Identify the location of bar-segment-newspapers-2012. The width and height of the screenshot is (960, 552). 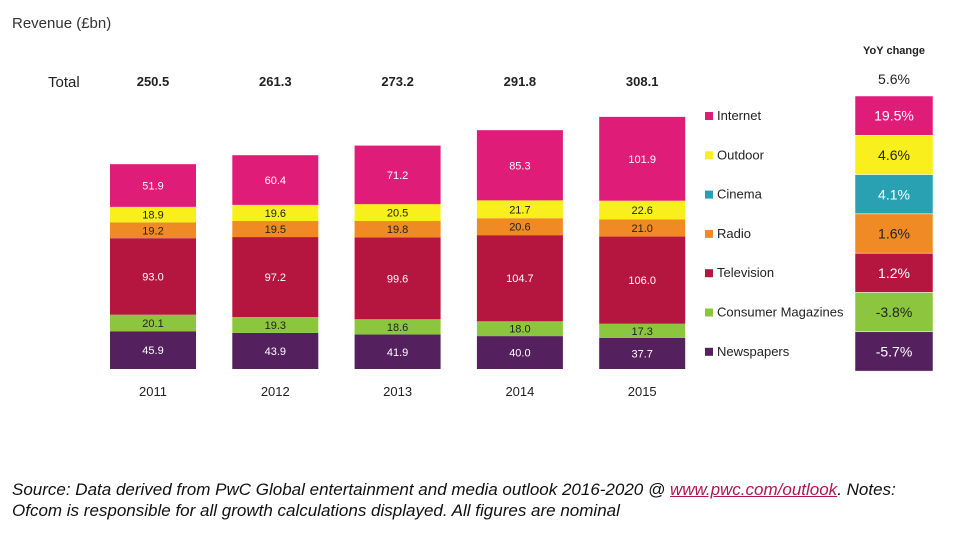
(275, 350).